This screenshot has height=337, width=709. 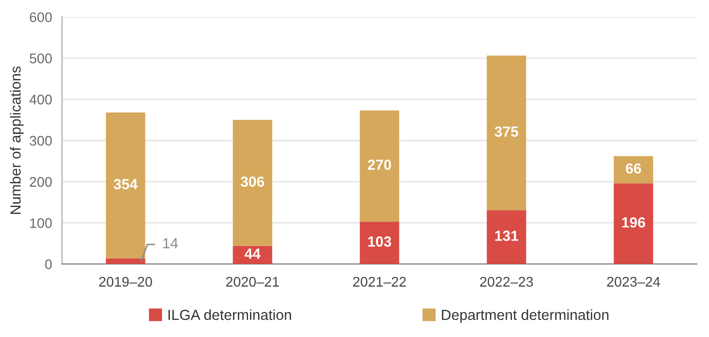 I want to click on y-tick-label: 300, so click(x=41, y=141).